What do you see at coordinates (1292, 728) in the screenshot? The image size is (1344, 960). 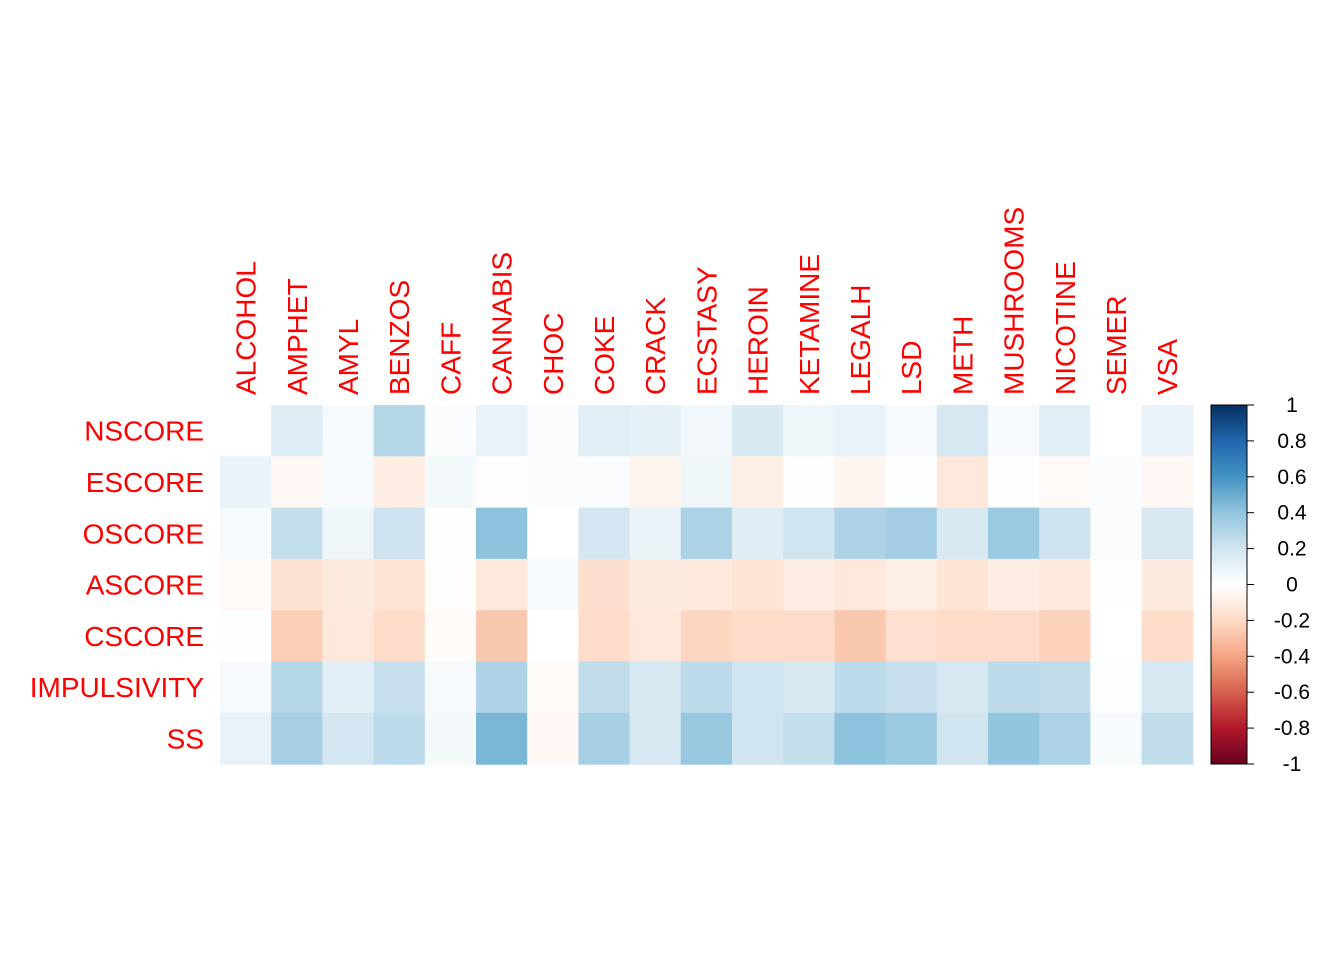 I see `colorbar-tick-label: -0.8` at bounding box center [1292, 728].